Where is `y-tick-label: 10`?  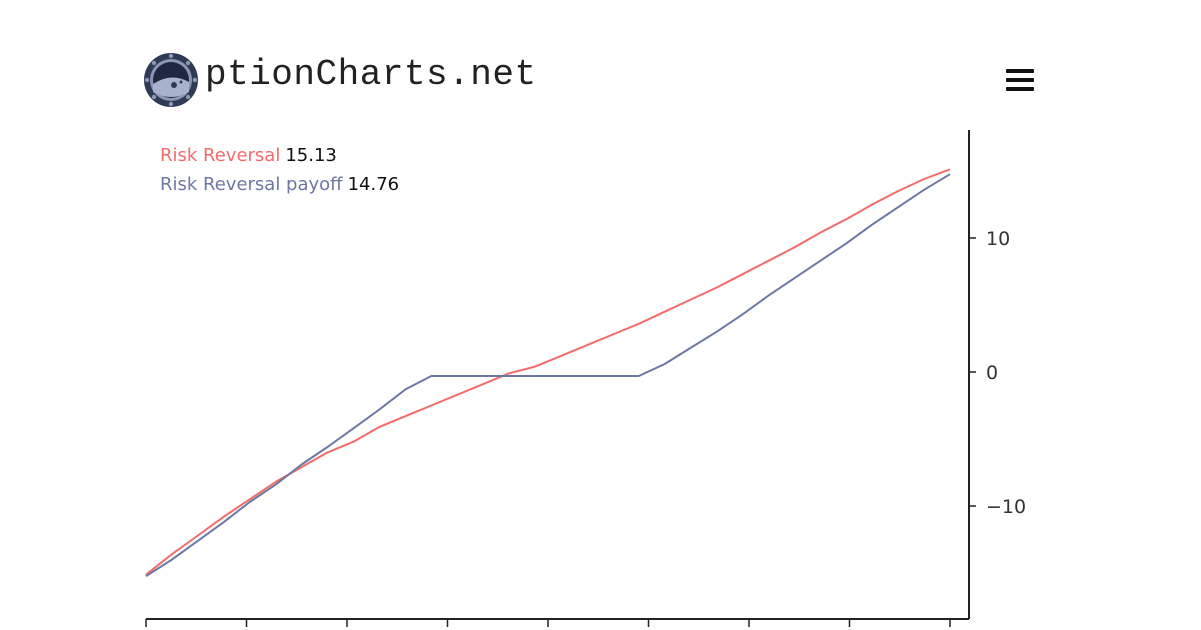
y-tick-label: 10 is located at coordinates (998, 239).